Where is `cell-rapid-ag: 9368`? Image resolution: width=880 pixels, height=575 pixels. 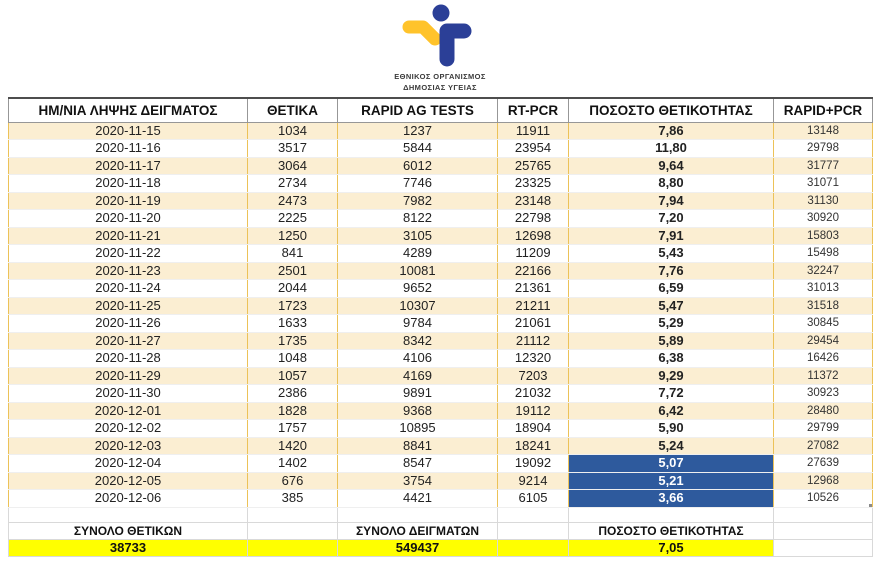
cell-rapid-ag: 9368 is located at coordinates (417, 410).